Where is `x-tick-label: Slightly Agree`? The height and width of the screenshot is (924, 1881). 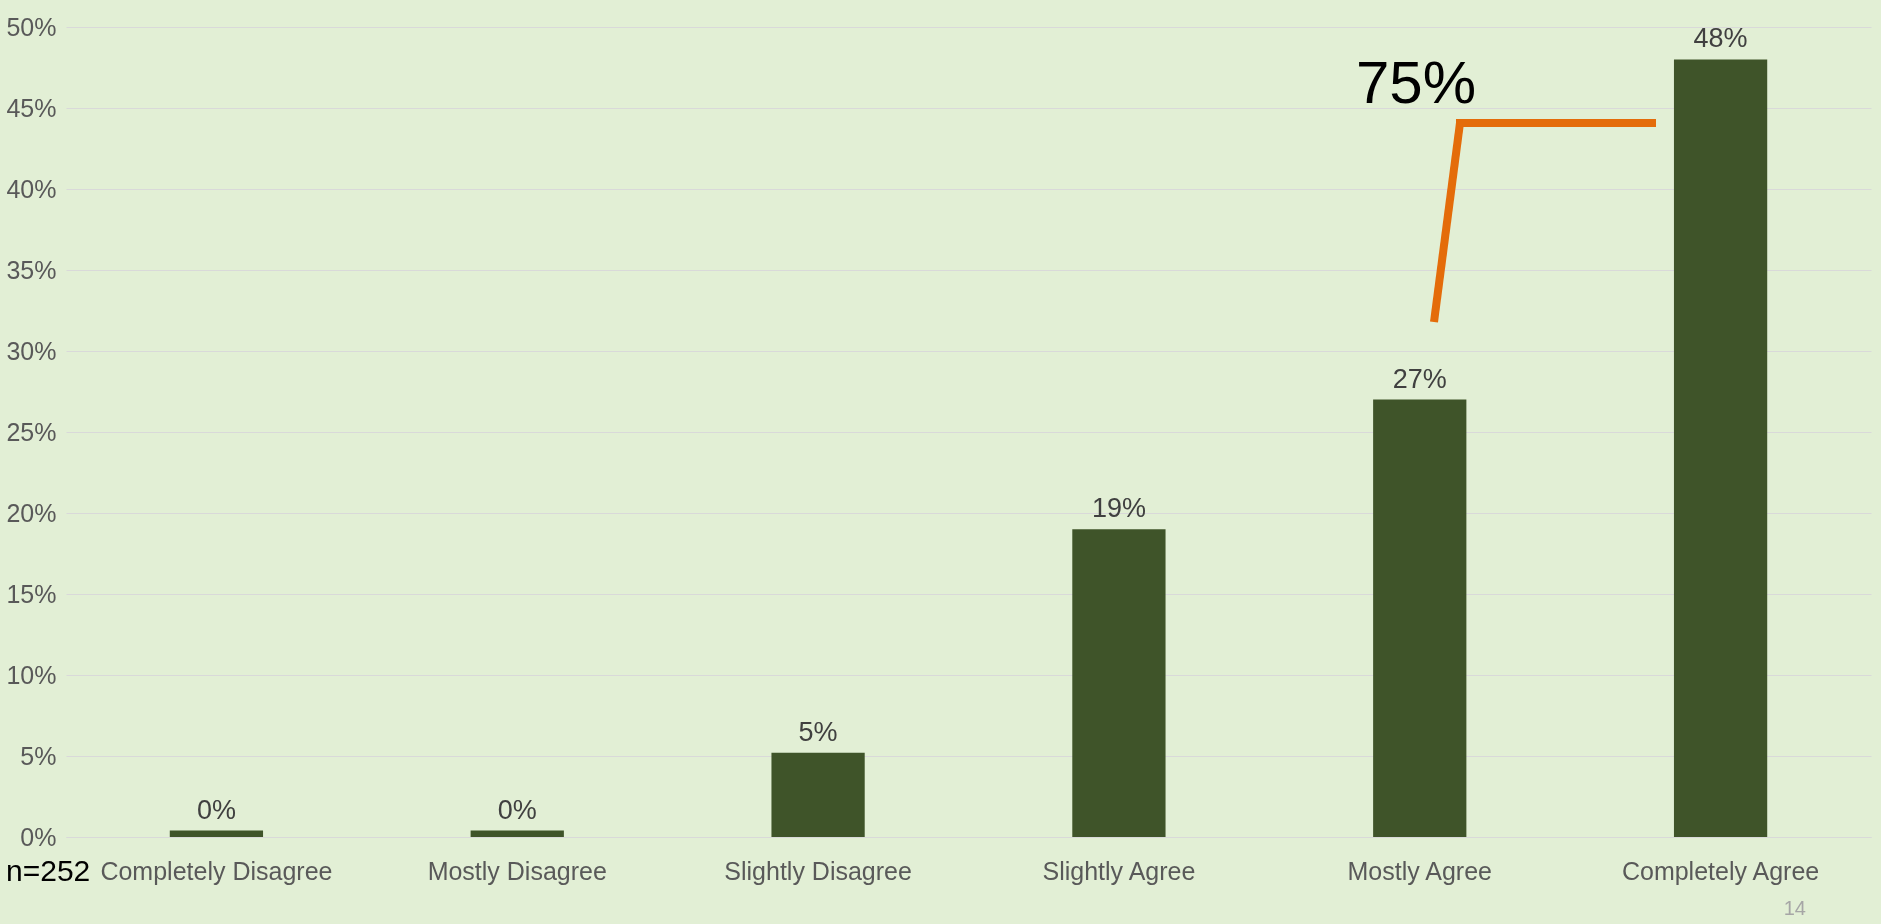 x-tick-label: Slightly Agree is located at coordinates (1119, 870).